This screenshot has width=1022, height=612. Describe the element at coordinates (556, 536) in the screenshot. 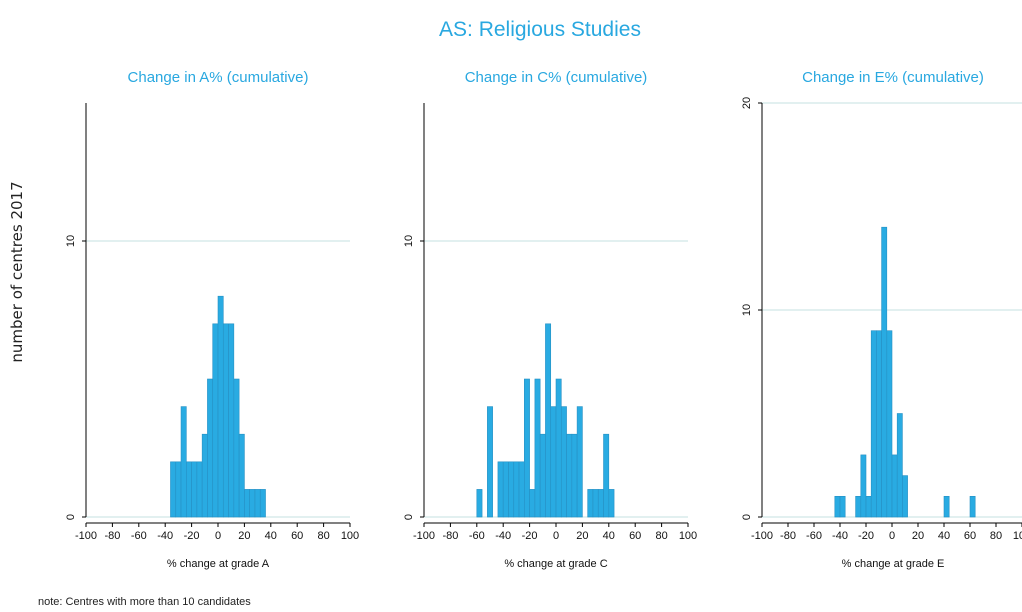

I see `panel-c-x-tick-label: 0` at that location.